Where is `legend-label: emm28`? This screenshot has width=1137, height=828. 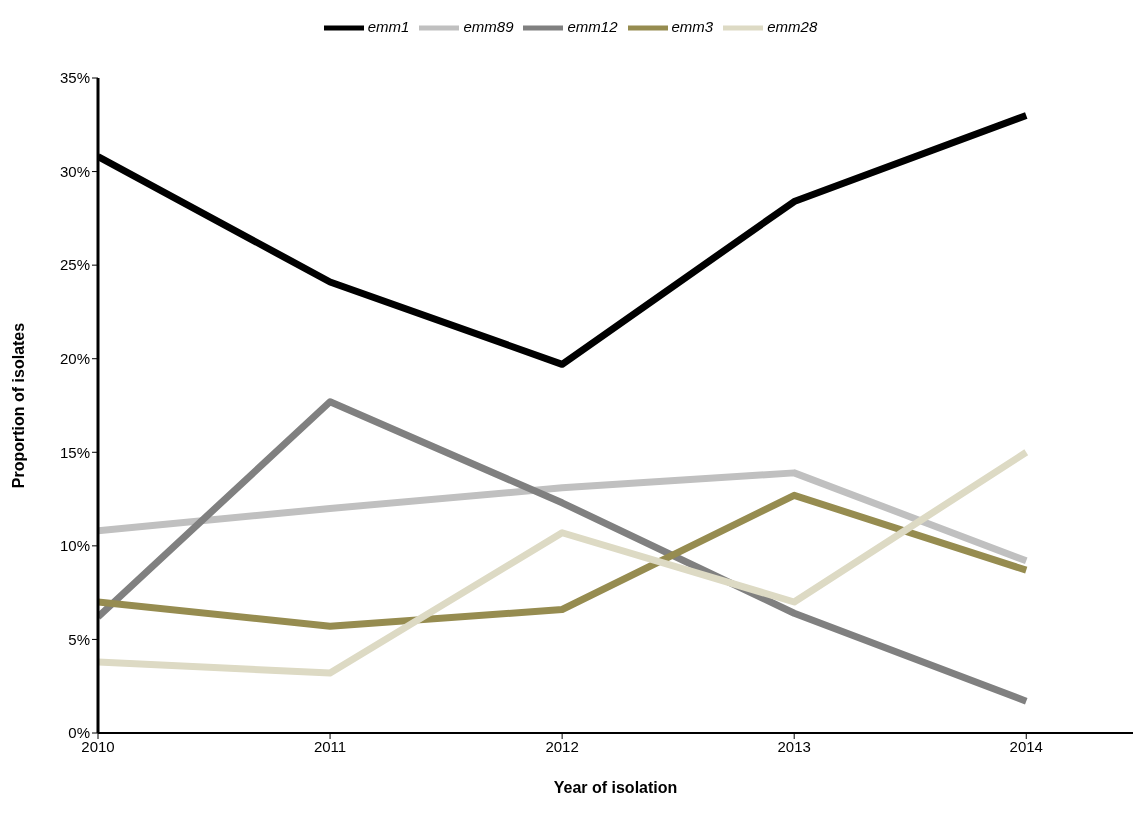 legend-label: emm28 is located at coordinates (792, 27).